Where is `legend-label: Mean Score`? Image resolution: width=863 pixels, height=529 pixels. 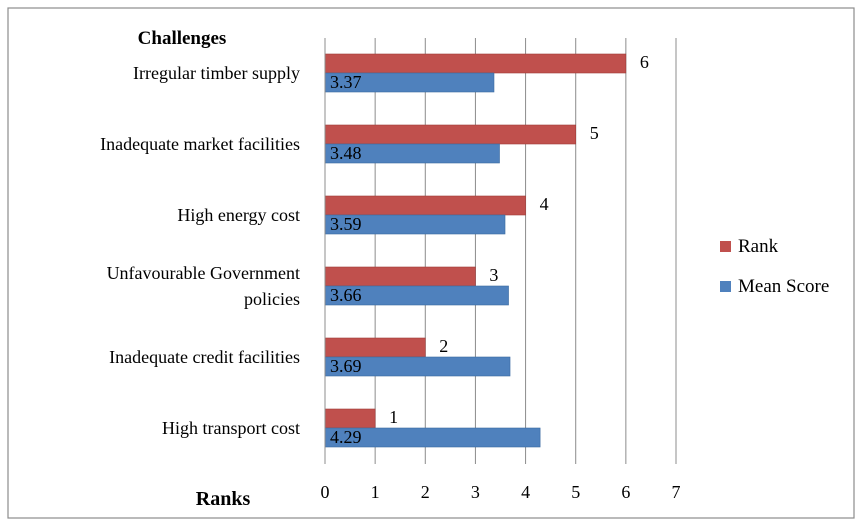 legend-label: Mean Score is located at coordinates (783, 286).